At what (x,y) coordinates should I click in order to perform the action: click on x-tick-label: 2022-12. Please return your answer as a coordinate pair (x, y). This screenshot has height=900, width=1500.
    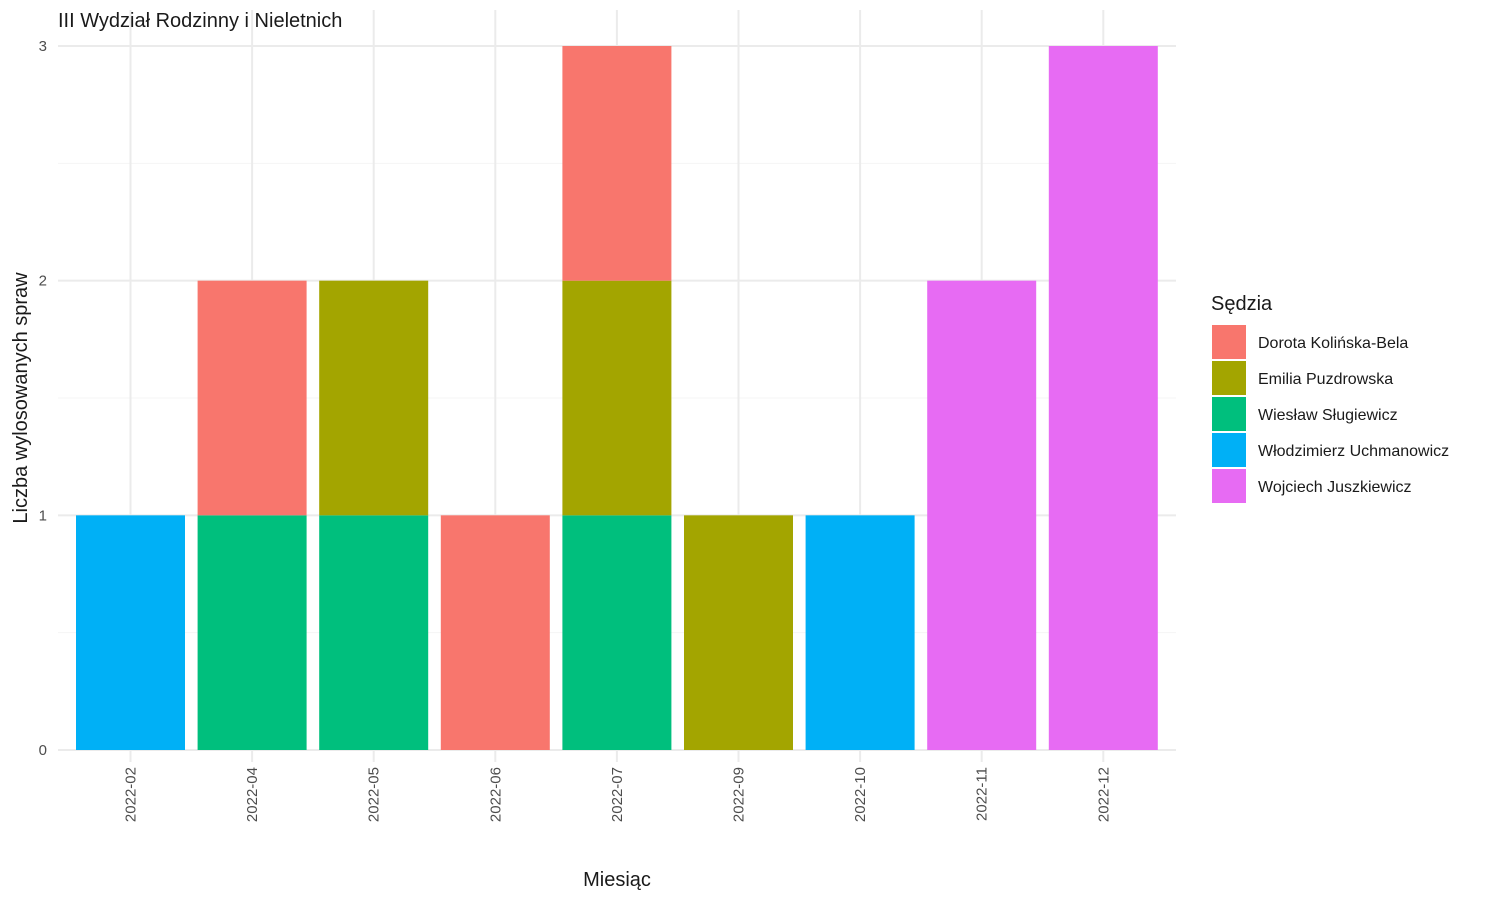
    Looking at the image, I should click on (1103, 794).